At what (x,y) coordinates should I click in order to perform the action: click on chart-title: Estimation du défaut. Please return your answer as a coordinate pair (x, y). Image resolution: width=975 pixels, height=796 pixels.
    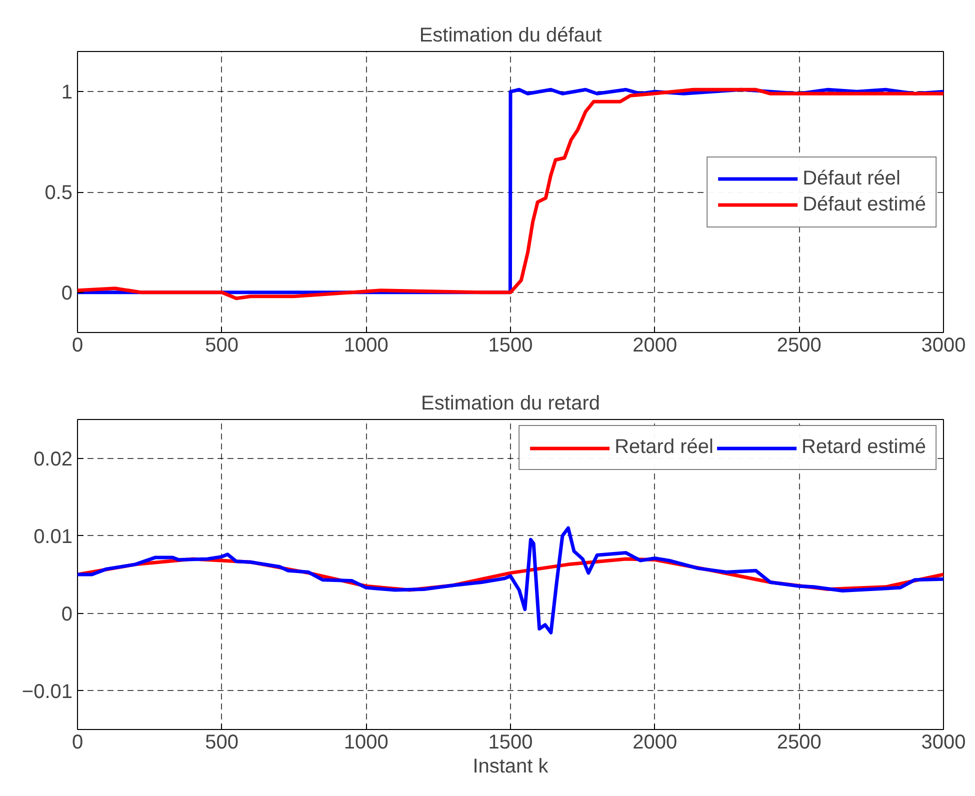
    Looking at the image, I should click on (510, 35).